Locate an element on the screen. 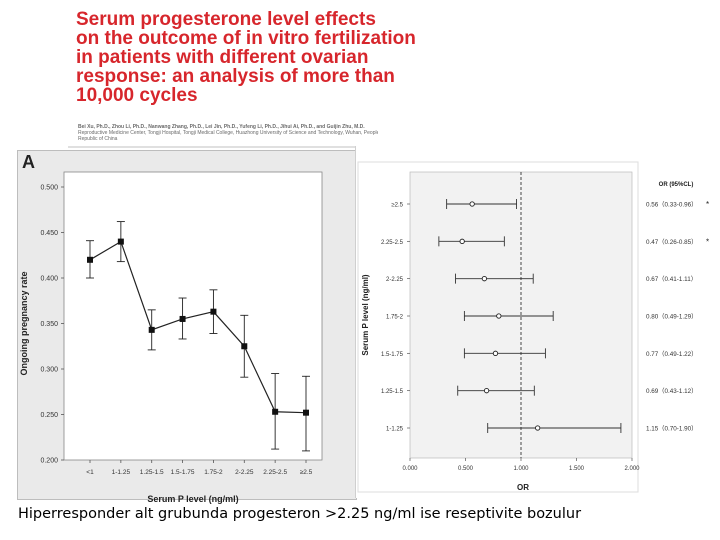 The width and height of the screenshot is (720, 540). title-line: response: an analysis of more than is located at coordinates (235, 76).